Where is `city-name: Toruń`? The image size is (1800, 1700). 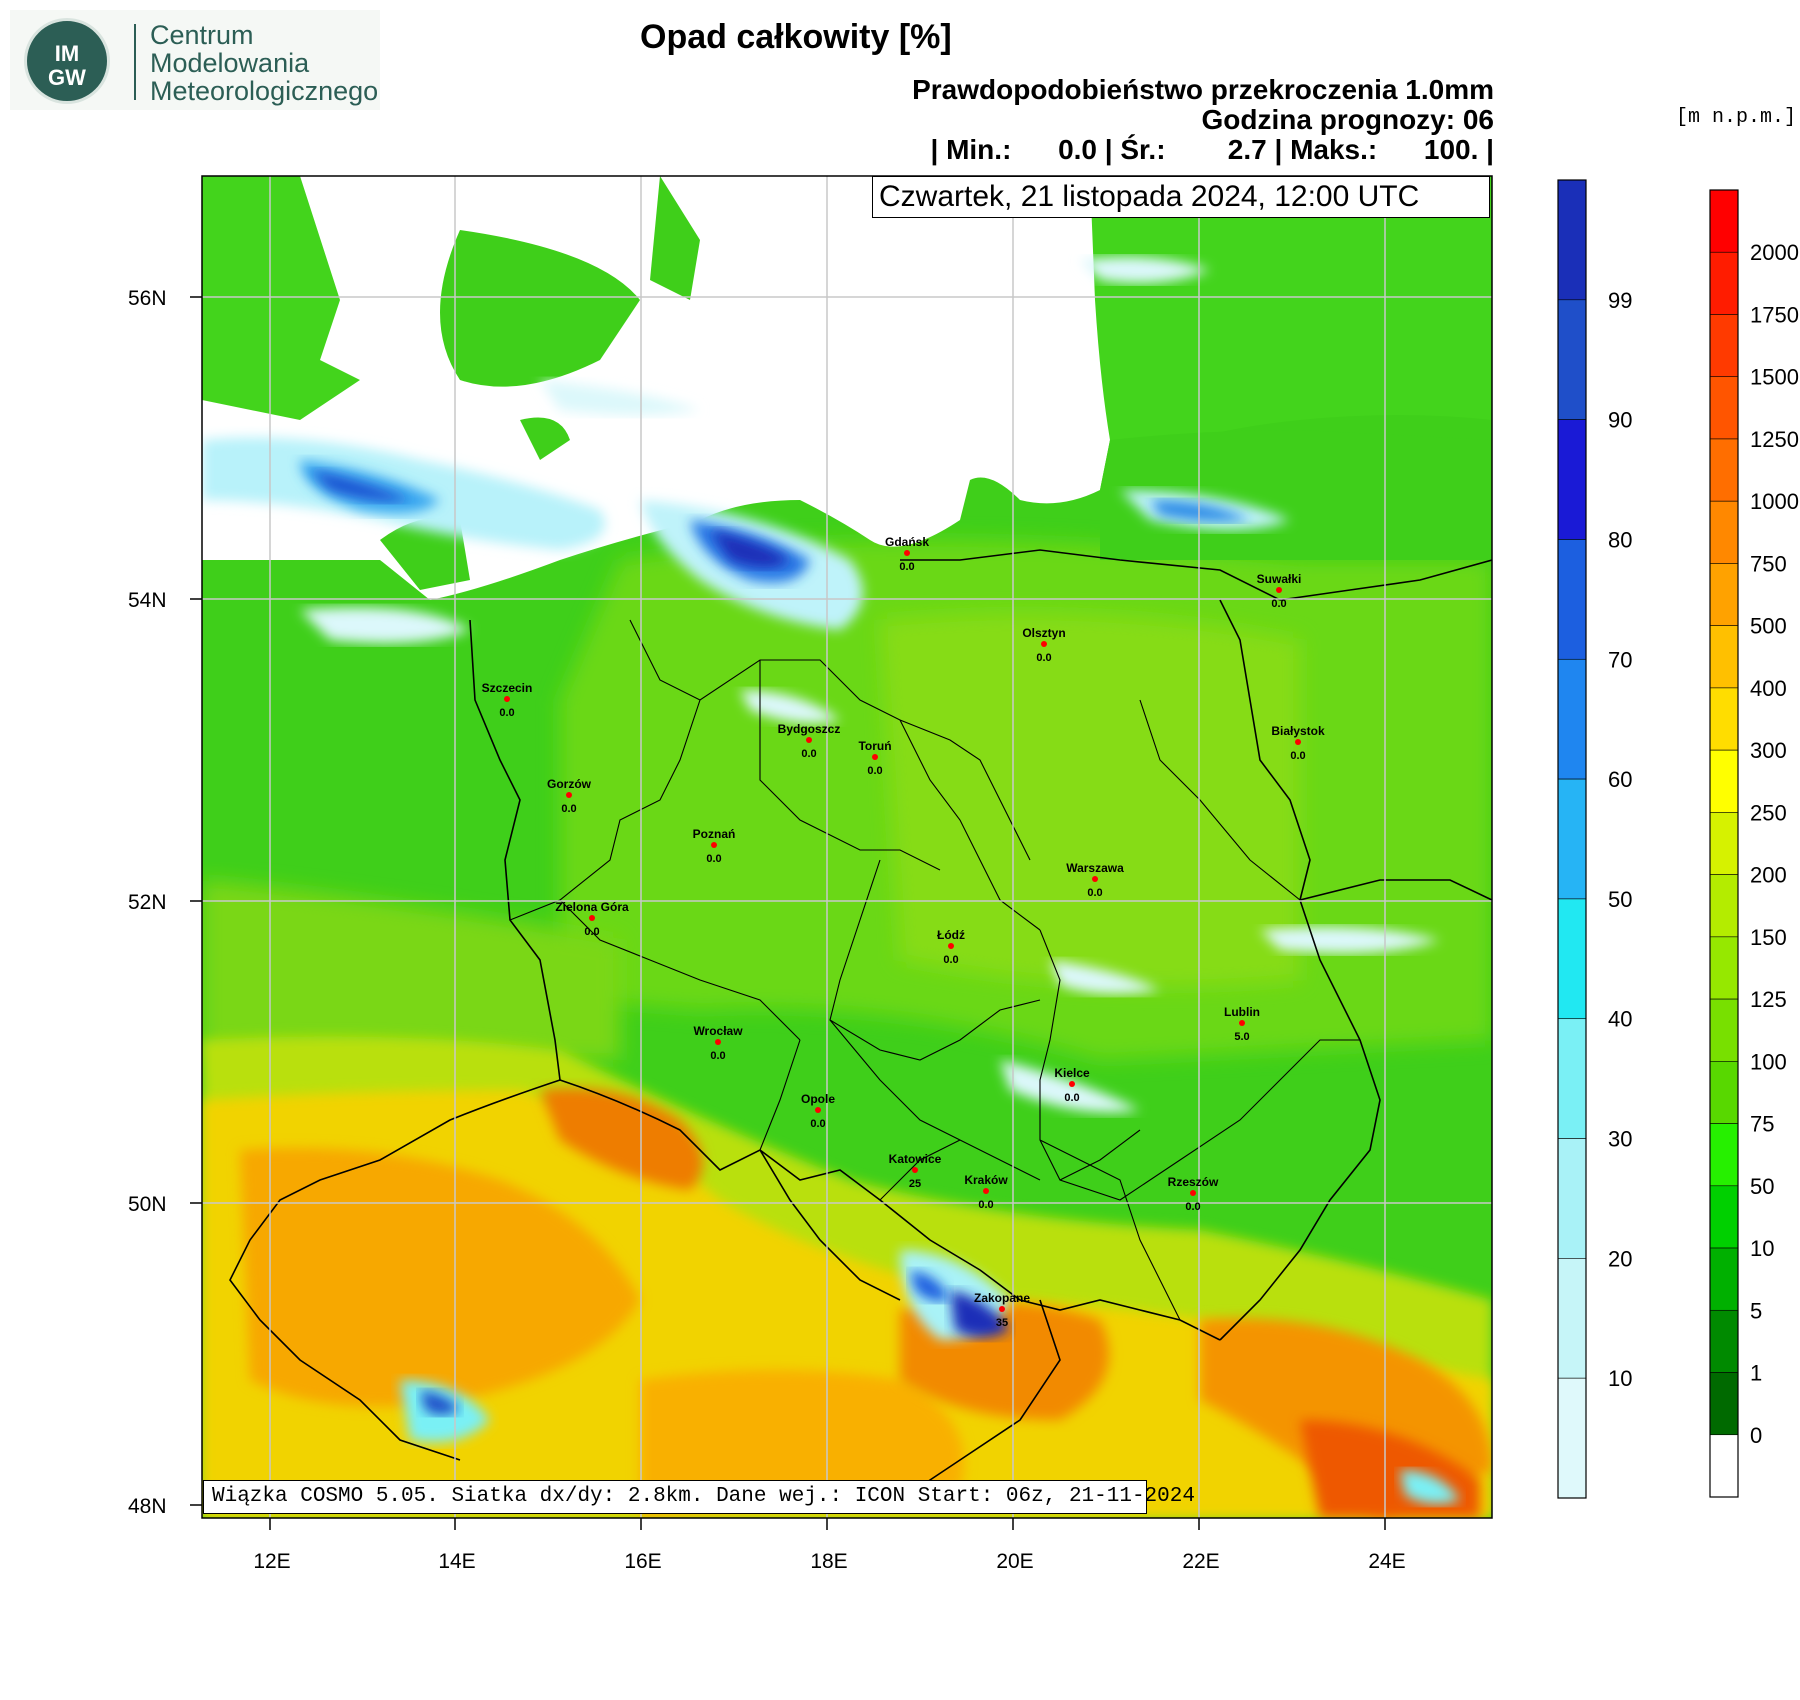 city-name: Toruń is located at coordinates (874, 746).